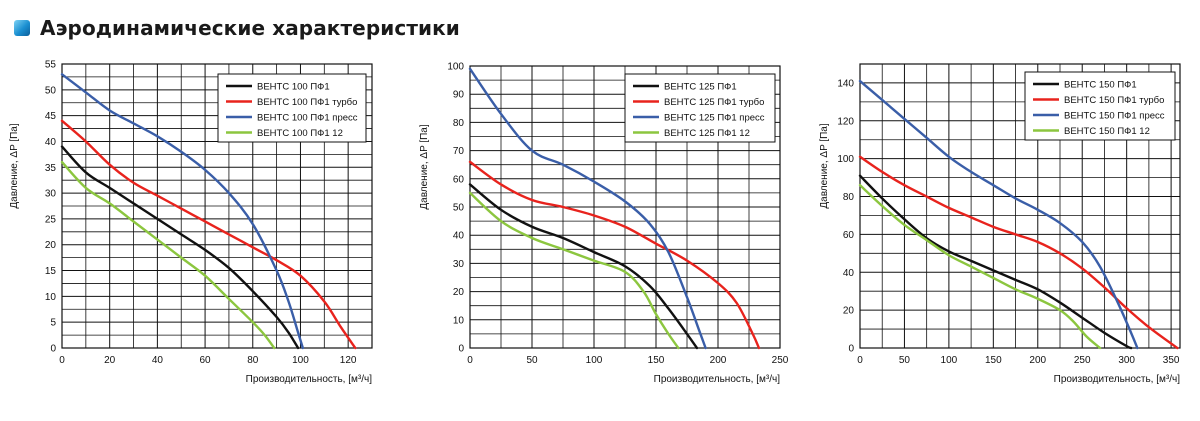 This screenshot has height=421, width=1200. I want to click on legend-entry: ВЕНТС 125 ПФ1 турбо, so click(714, 102).